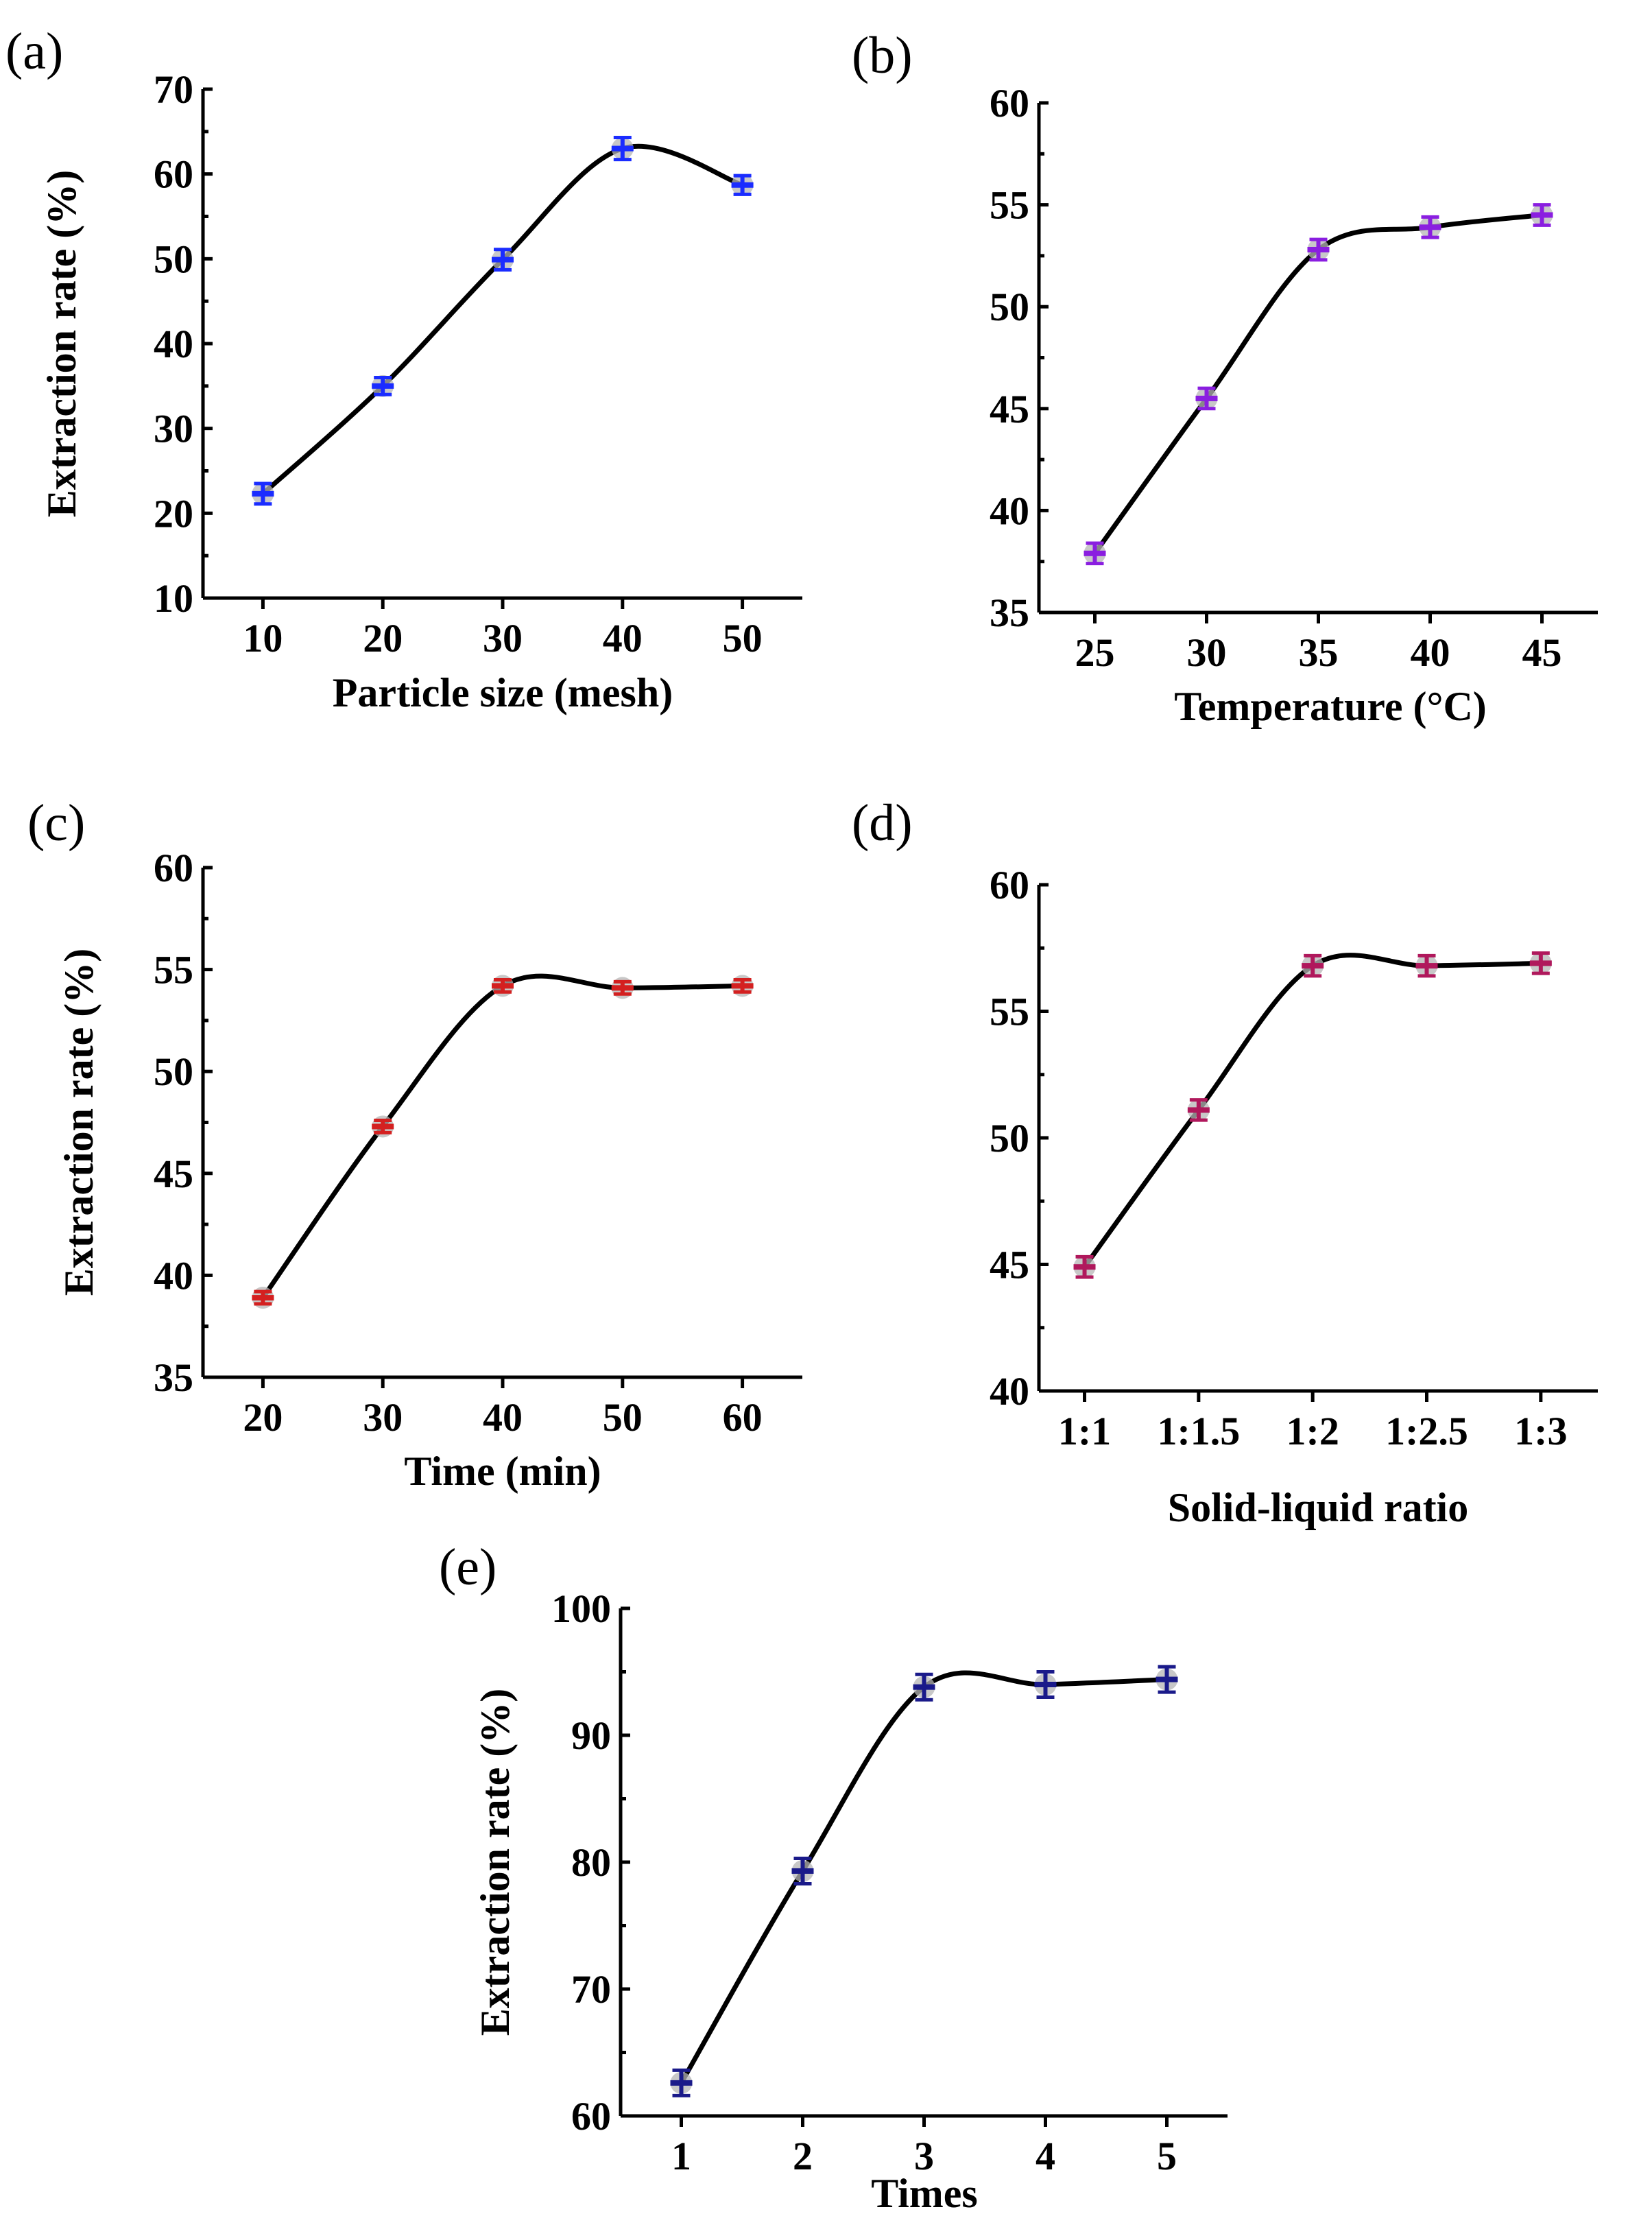  I want to click on x-tick-label-b: 45, so click(1542, 652).